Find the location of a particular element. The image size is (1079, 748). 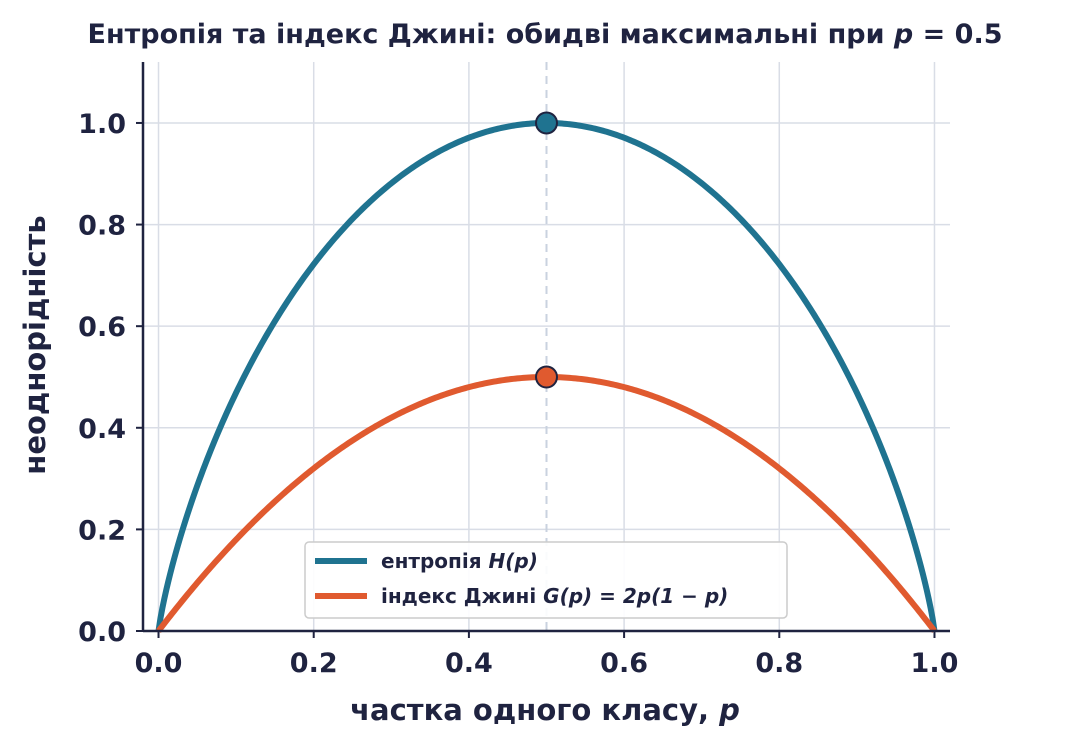

legend-entry-gini: індекс Джині G(p) = 2p(1 − p) is located at coordinates (554, 596).